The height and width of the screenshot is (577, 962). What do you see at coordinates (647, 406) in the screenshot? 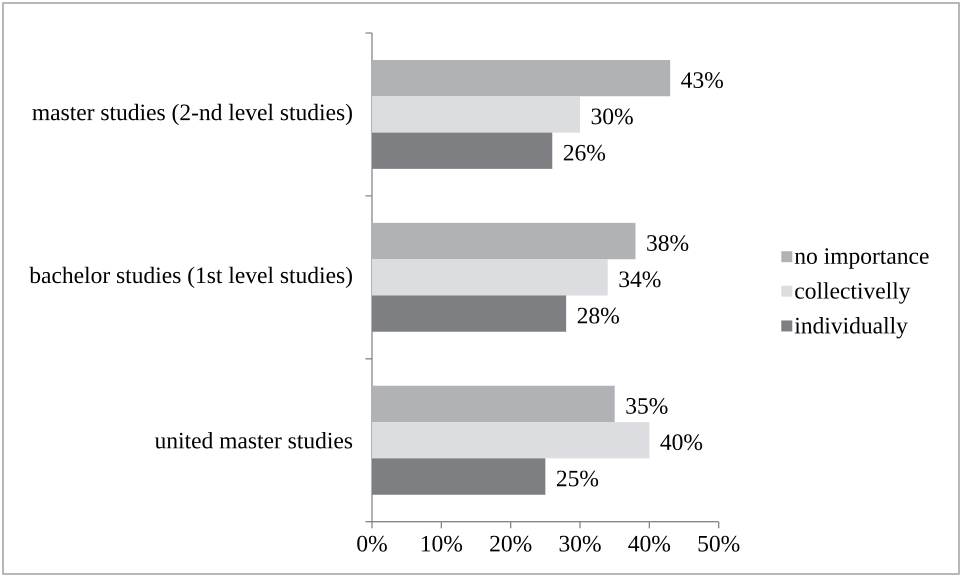
I see `data-label: 35%` at bounding box center [647, 406].